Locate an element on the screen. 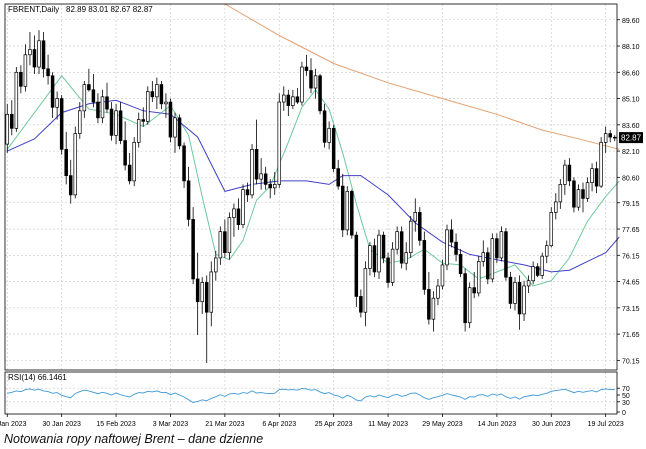  rsi-label: RSI(14) 66.1461 is located at coordinates (37, 377).